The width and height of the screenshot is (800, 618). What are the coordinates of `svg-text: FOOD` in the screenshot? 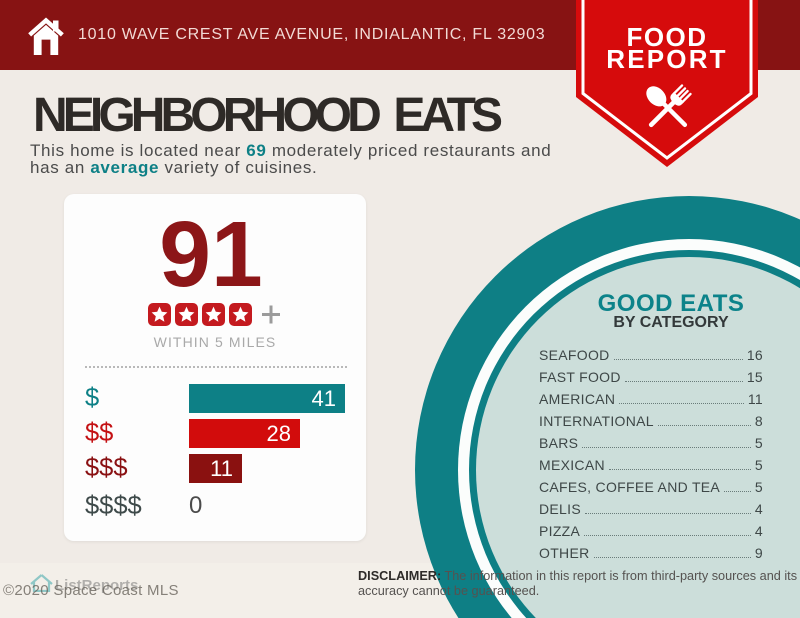 It's located at (666, 37).